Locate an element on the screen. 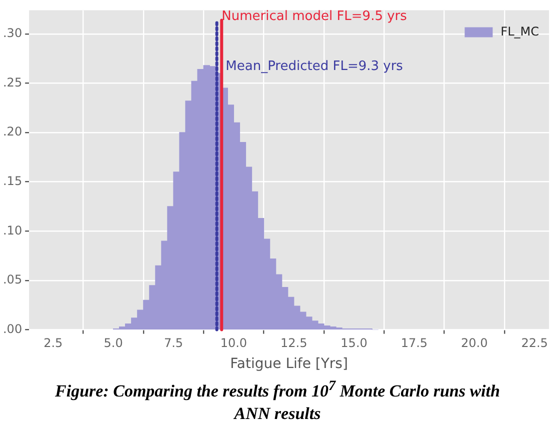 This screenshot has height=439, width=555. x-axis-title: Fatigue Life [Yrs] is located at coordinates (289, 364).